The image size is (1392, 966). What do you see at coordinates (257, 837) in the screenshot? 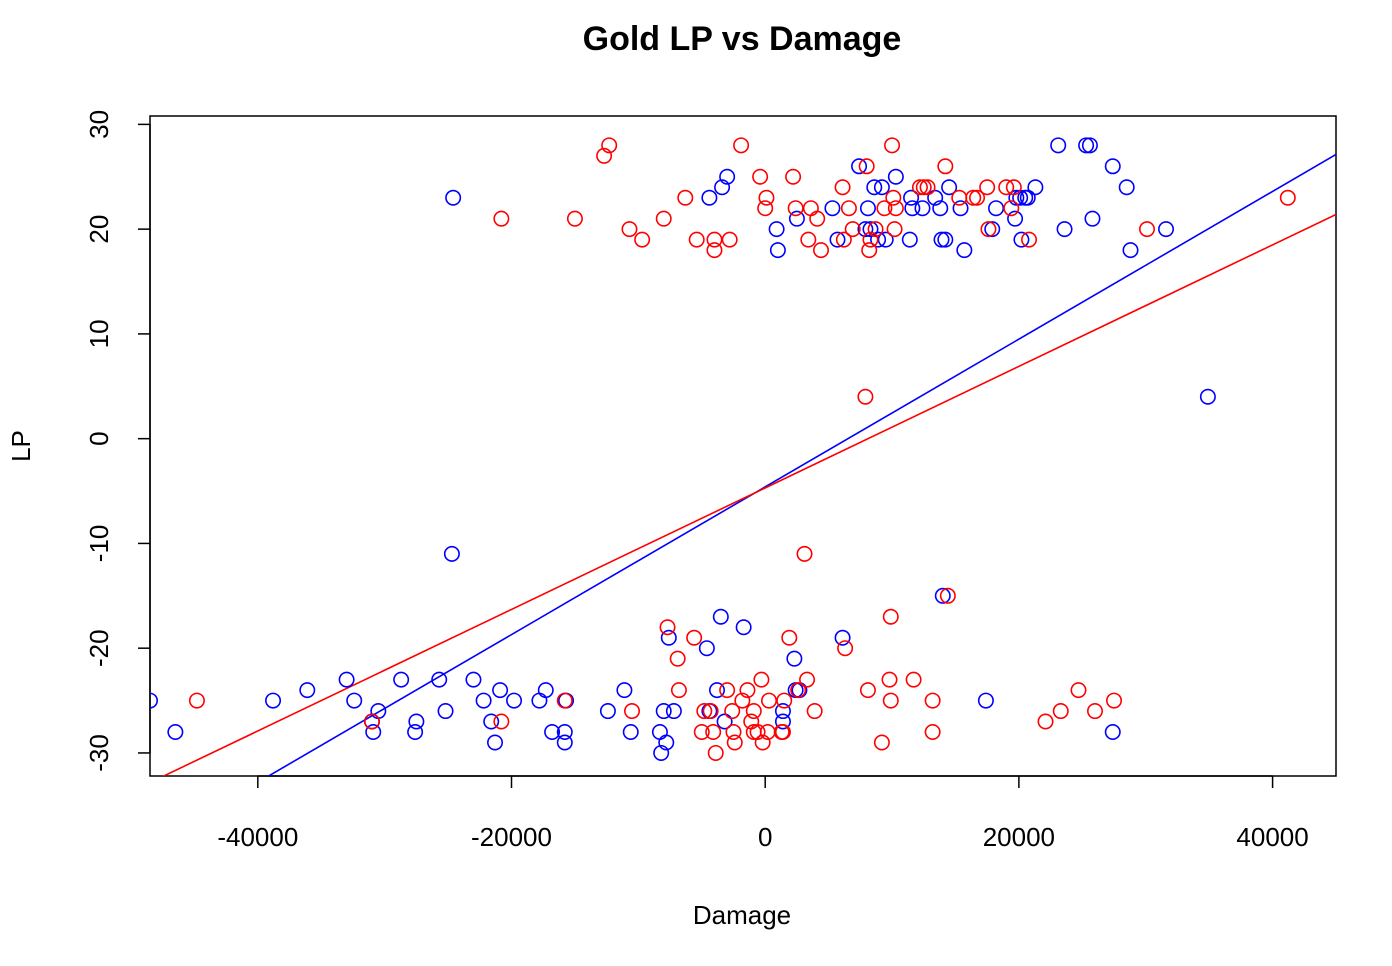
I see `x-tick-label: -40000` at bounding box center [257, 837].